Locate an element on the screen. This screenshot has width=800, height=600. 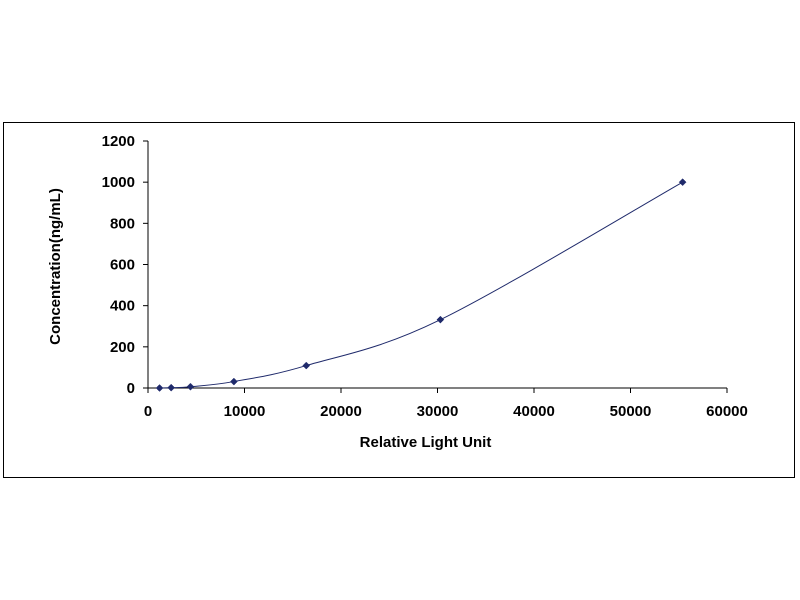
x-tick-label: 20000 is located at coordinates (341, 411).